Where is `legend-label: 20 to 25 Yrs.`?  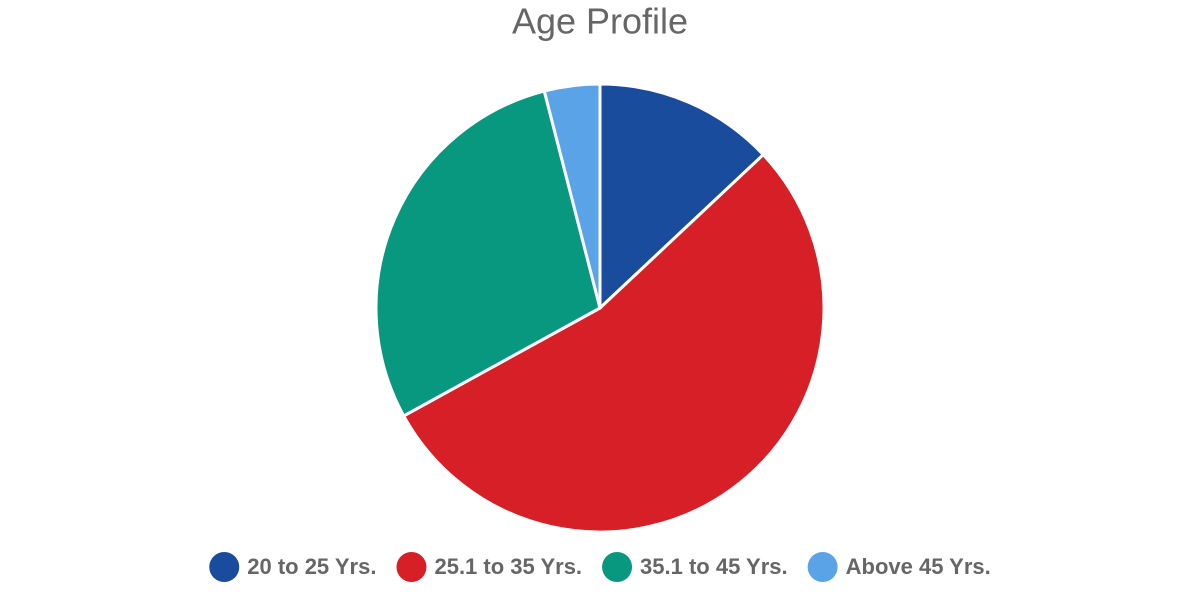 legend-label: 20 to 25 Yrs. is located at coordinates (311, 566).